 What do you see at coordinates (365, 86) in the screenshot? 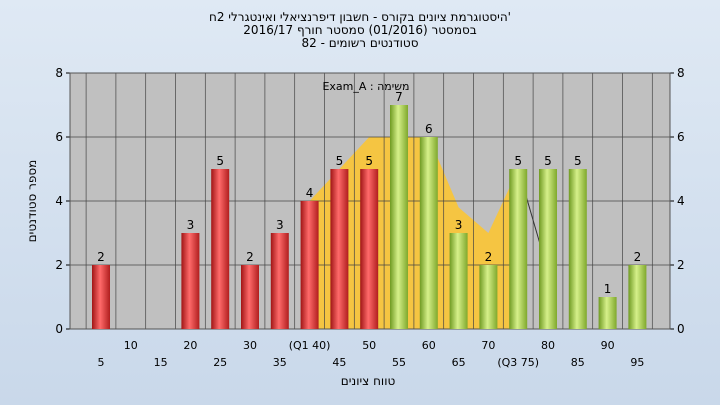
I see `annotation-label: משימה : Exam_A` at bounding box center [365, 86].